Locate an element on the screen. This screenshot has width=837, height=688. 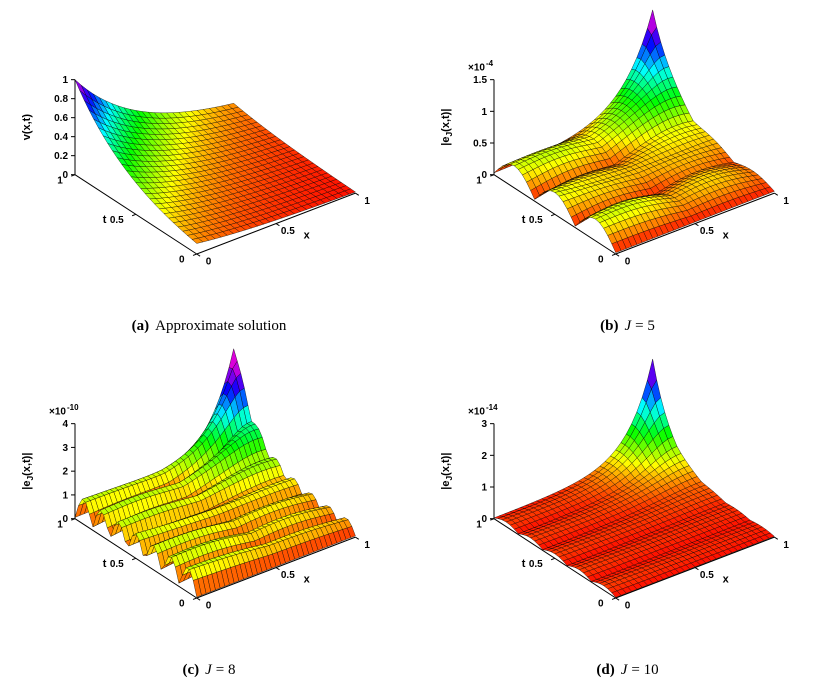
caption-label: (c) is located at coordinates (191, 670).